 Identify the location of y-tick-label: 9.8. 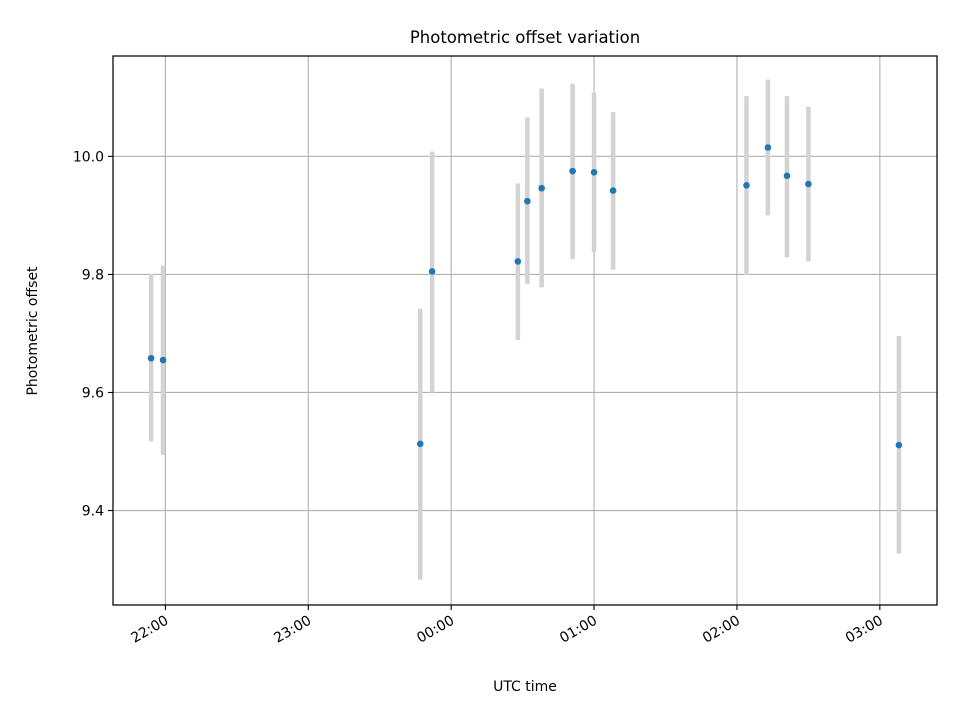
(93, 275).